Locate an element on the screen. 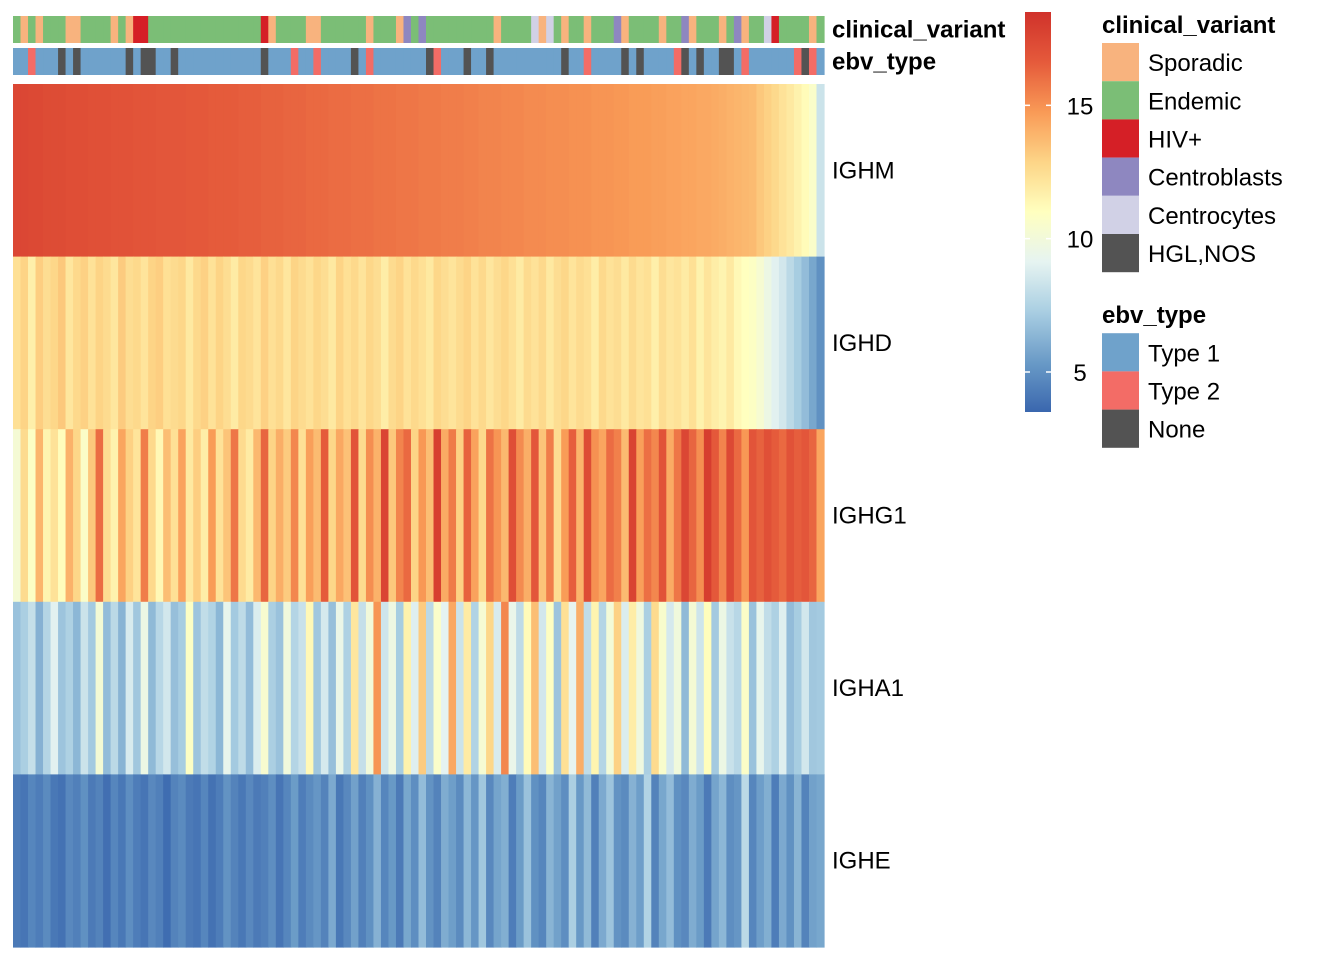 This screenshot has height=965, width=1344. legend-swatch-none is located at coordinates (1120, 428).